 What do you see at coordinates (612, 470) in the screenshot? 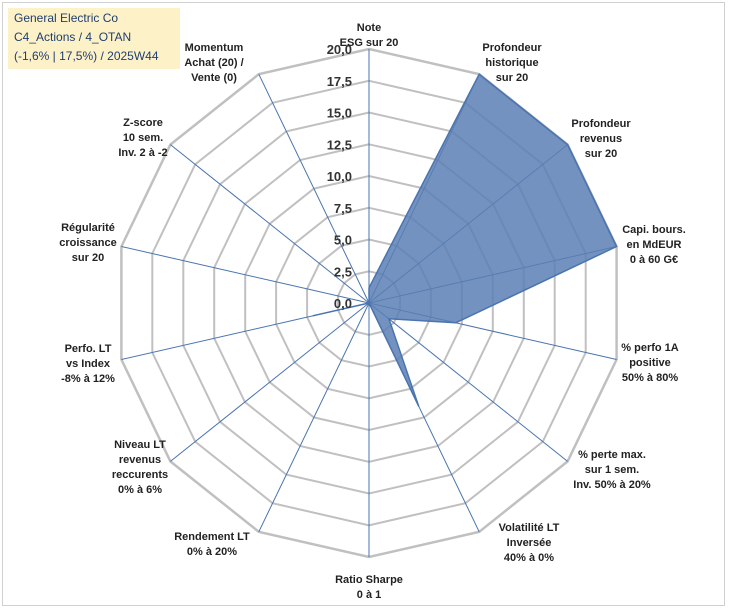
I see `axis-label-5: % perte max. sur 1 sem. Inv. 50% à 20%` at bounding box center [612, 470].